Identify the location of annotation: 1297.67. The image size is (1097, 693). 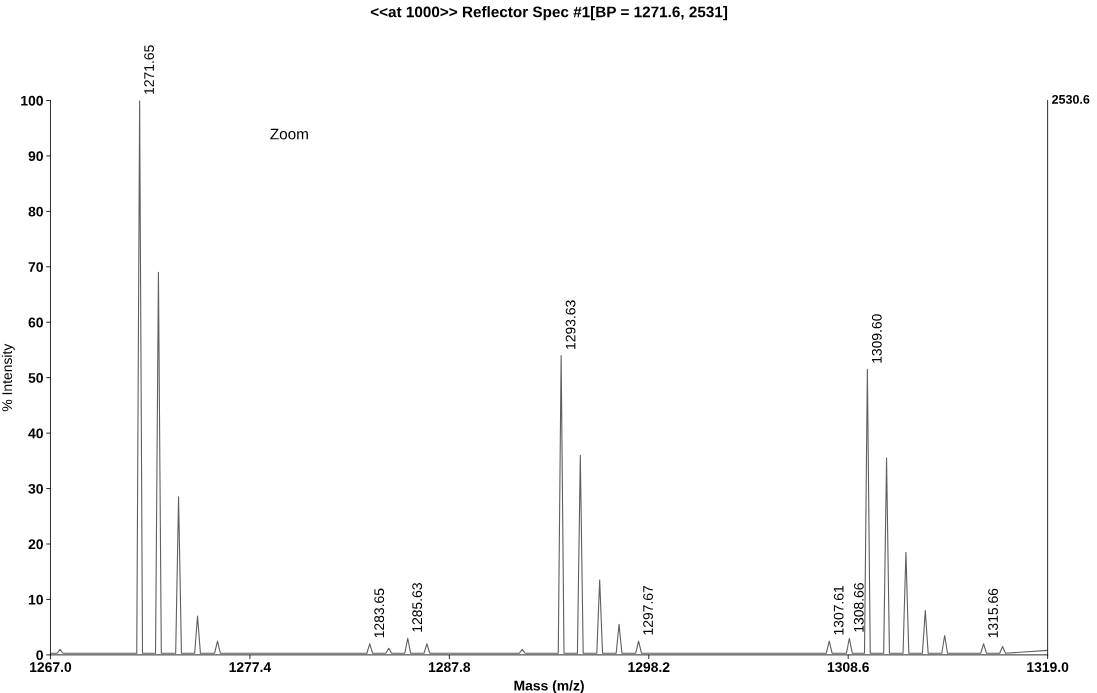
(648, 610).